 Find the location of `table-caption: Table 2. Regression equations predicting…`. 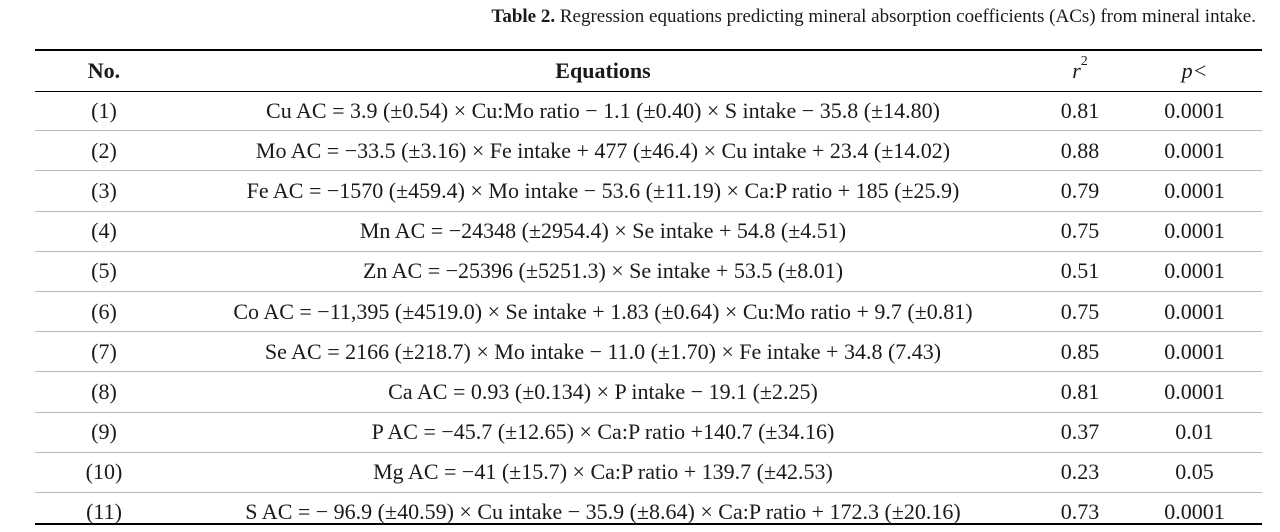

table-caption: Table 2. Regression equations predicting… is located at coordinates (873, 17).